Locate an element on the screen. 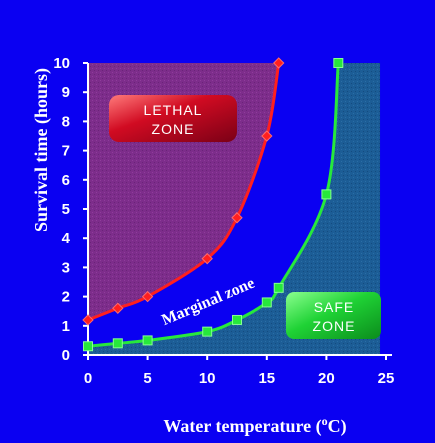  y-tick-label-9: 9 is located at coordinates (66, 92).